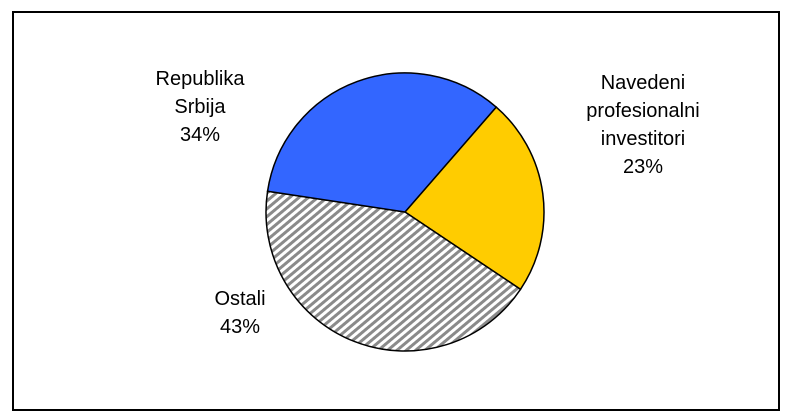 This screenshot has width=794, height=417. I want to click on slice-label-line: profesionalni, so click(643, 111).